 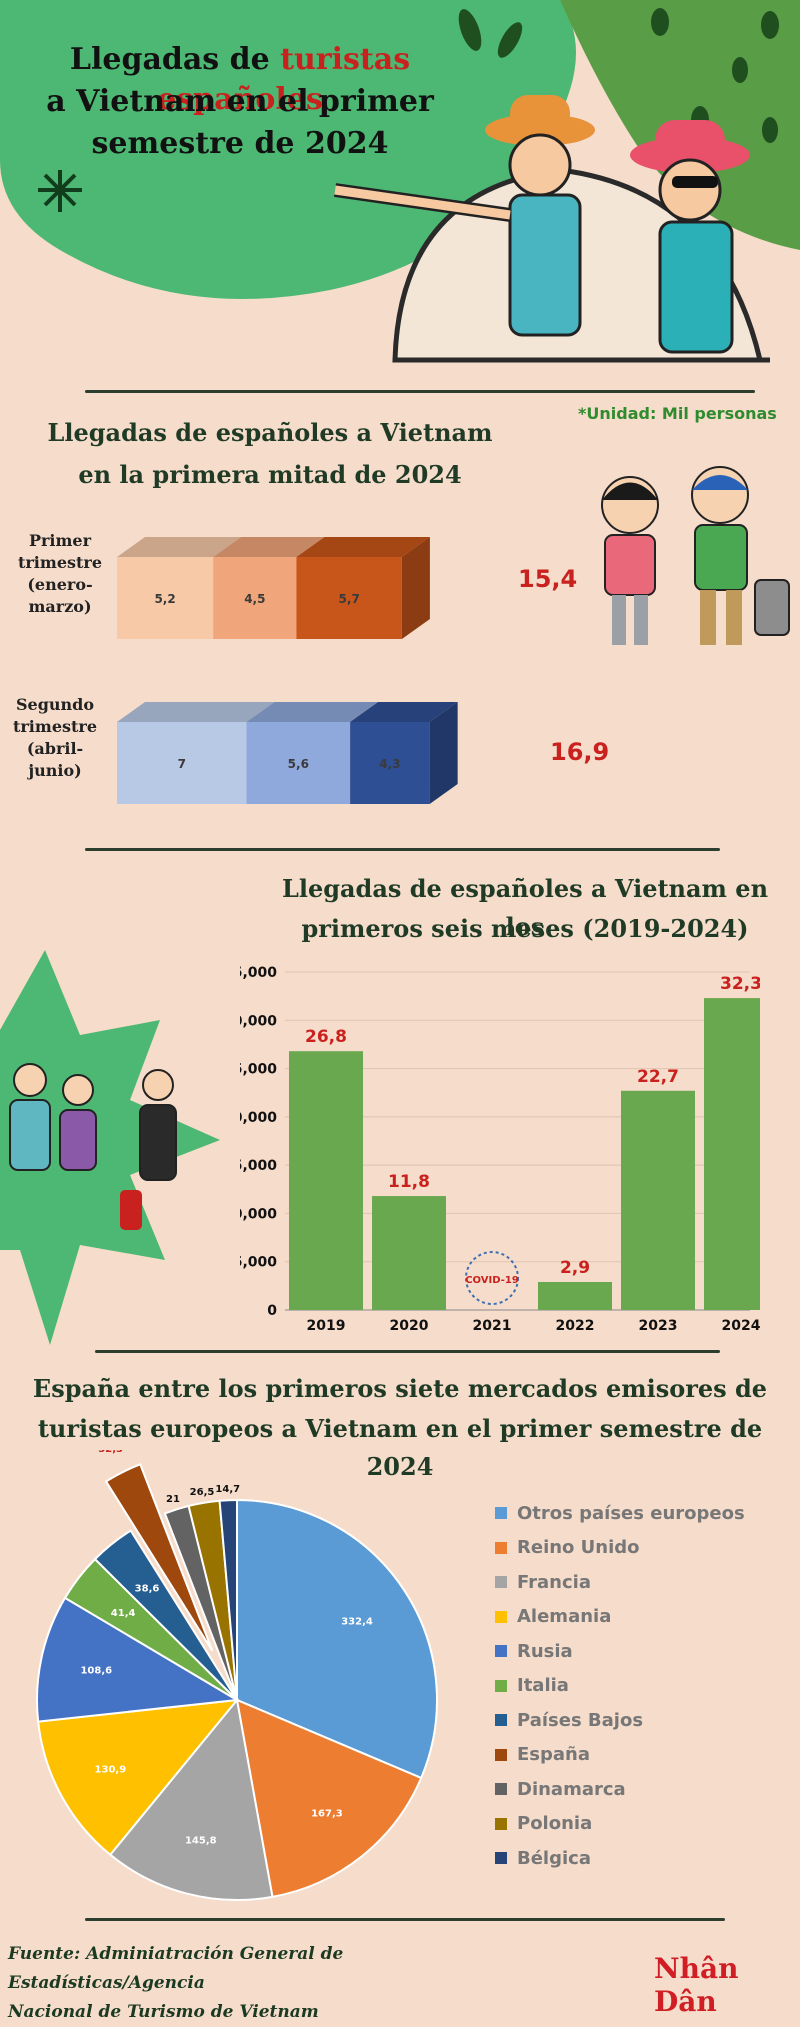 I want to click on segment-value-label: 5,2, so click(x=164, y=599).